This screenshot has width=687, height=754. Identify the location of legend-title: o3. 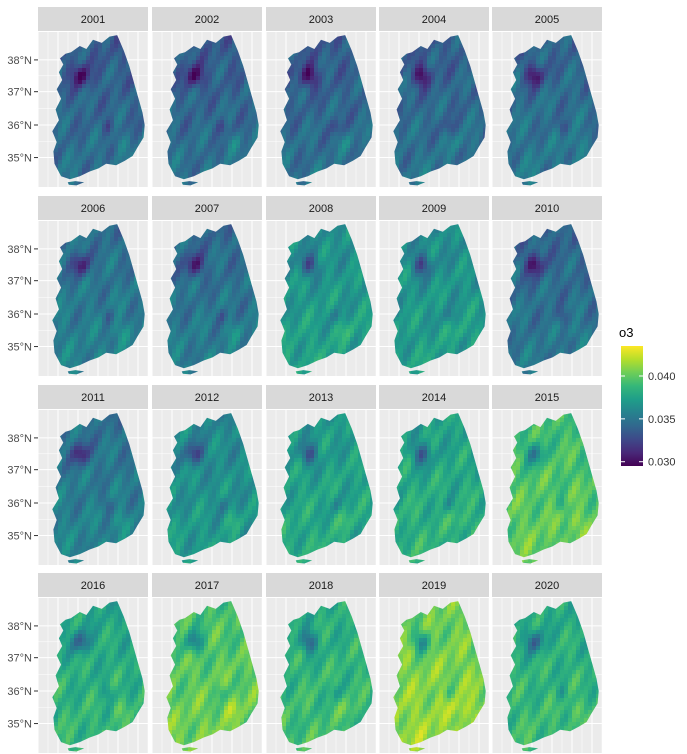
(626, 332).